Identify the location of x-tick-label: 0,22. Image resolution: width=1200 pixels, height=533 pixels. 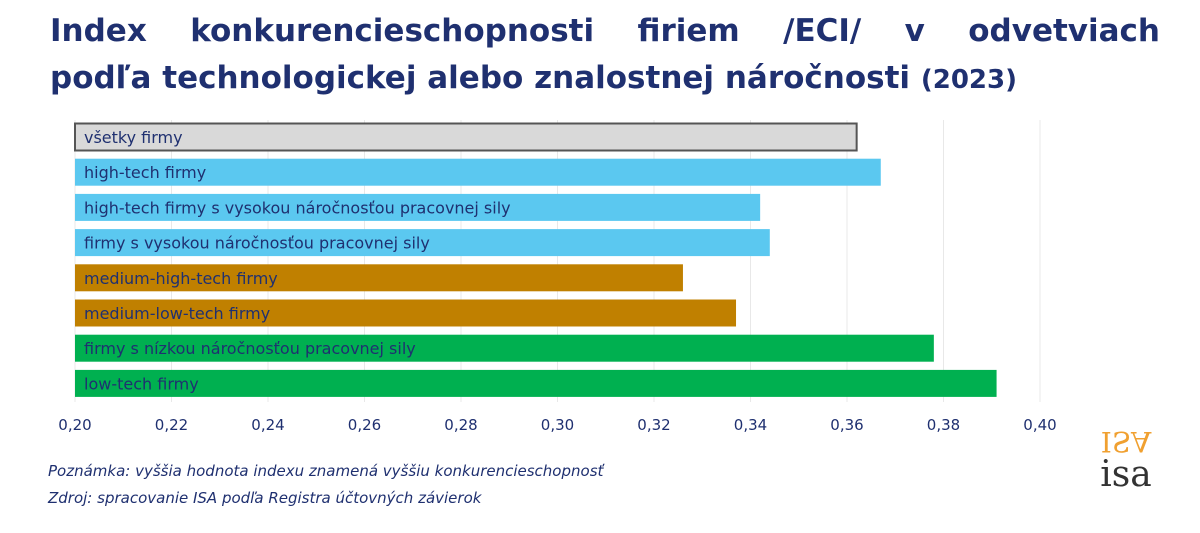
(171, 425).